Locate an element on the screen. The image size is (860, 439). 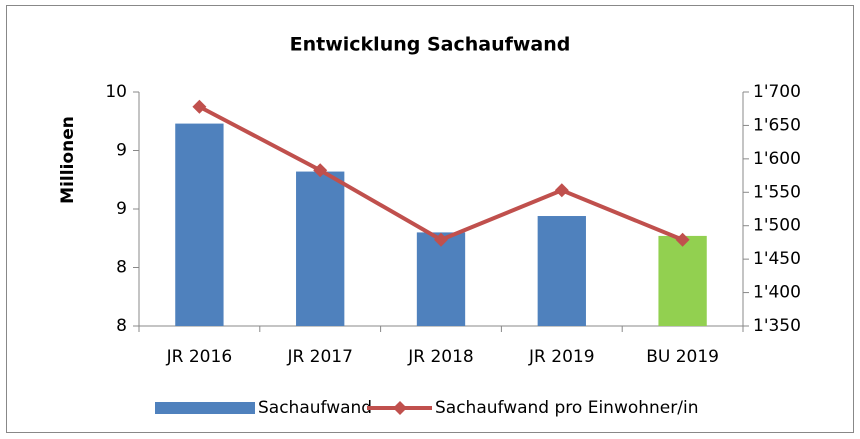
y2-tick-label: 1'400 is located at coordinates (777, 293).